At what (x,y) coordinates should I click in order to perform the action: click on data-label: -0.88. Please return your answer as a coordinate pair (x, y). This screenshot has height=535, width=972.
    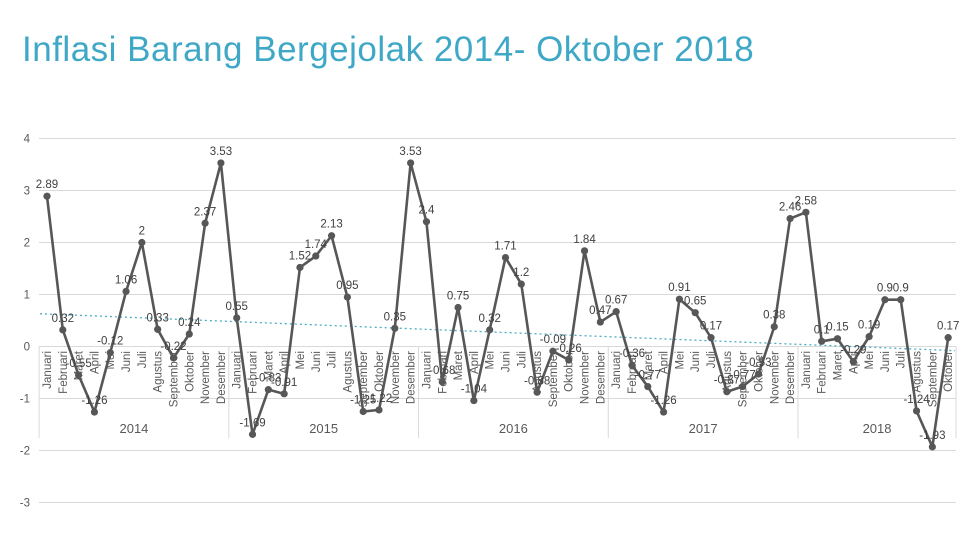
    Looking at the image, I should click on (537, 381).